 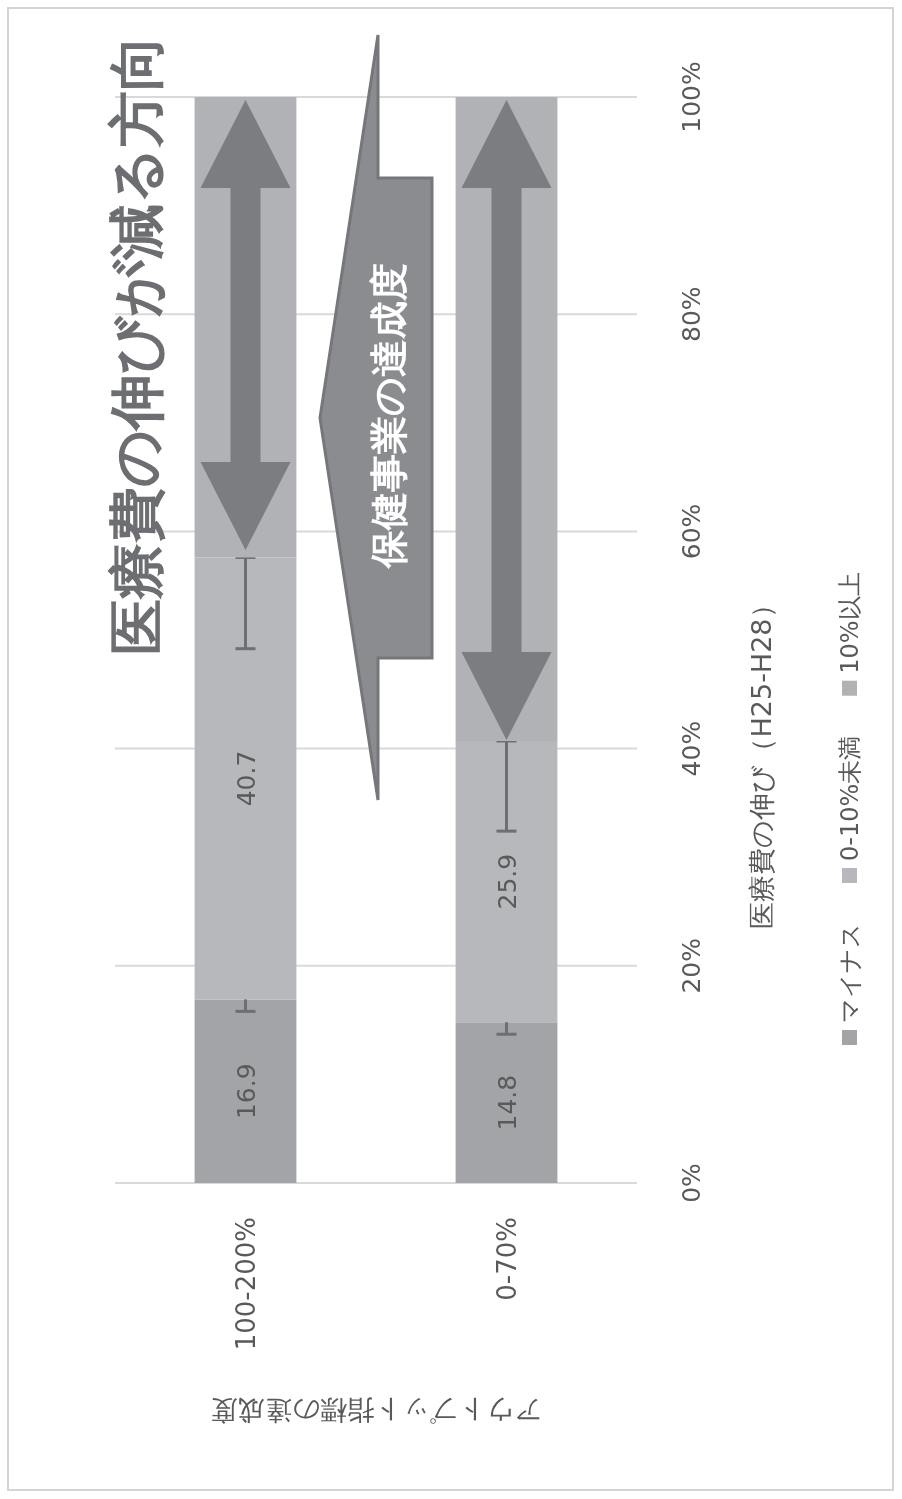 I want to click on data-label: 25.9, so click(x=507, y=881).